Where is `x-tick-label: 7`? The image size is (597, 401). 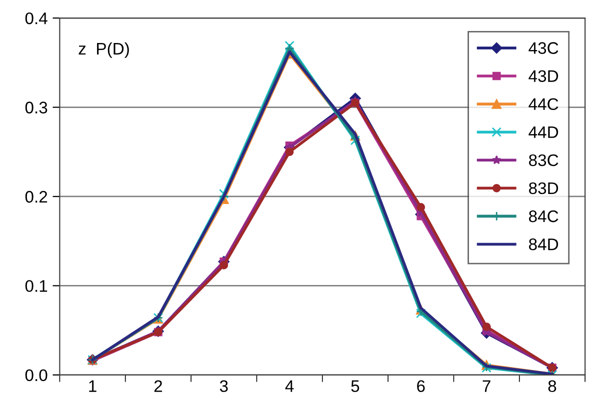
x-tick-label: 7 is located at coordinates (486, 386).